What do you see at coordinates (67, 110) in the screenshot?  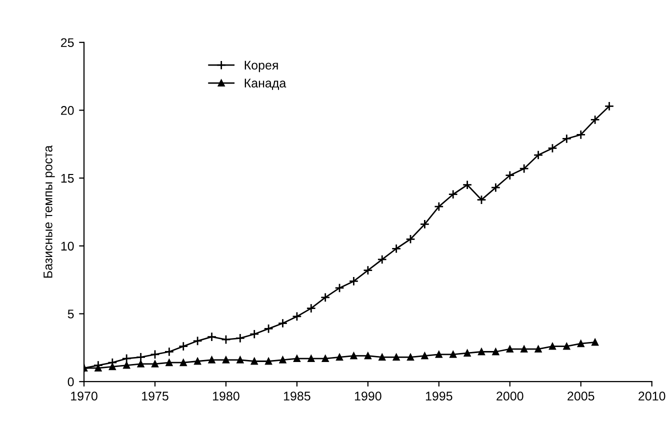 I see `y-tick-label: 20` at bounding box center [67, 110].